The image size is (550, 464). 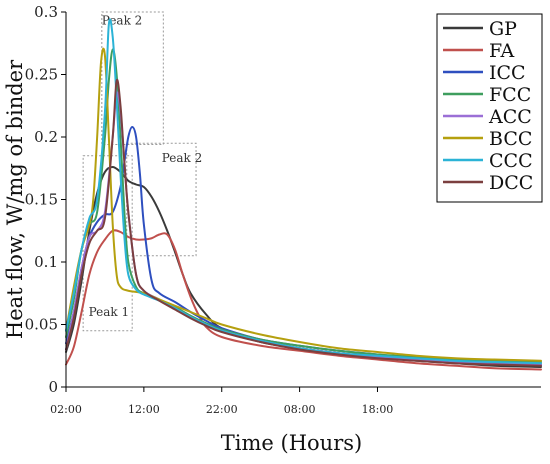 What do you see at coordinates (291, 443) in the screenshot?
I see `x-axis-title: Time (Hours)` at bounding box center [291, 443].